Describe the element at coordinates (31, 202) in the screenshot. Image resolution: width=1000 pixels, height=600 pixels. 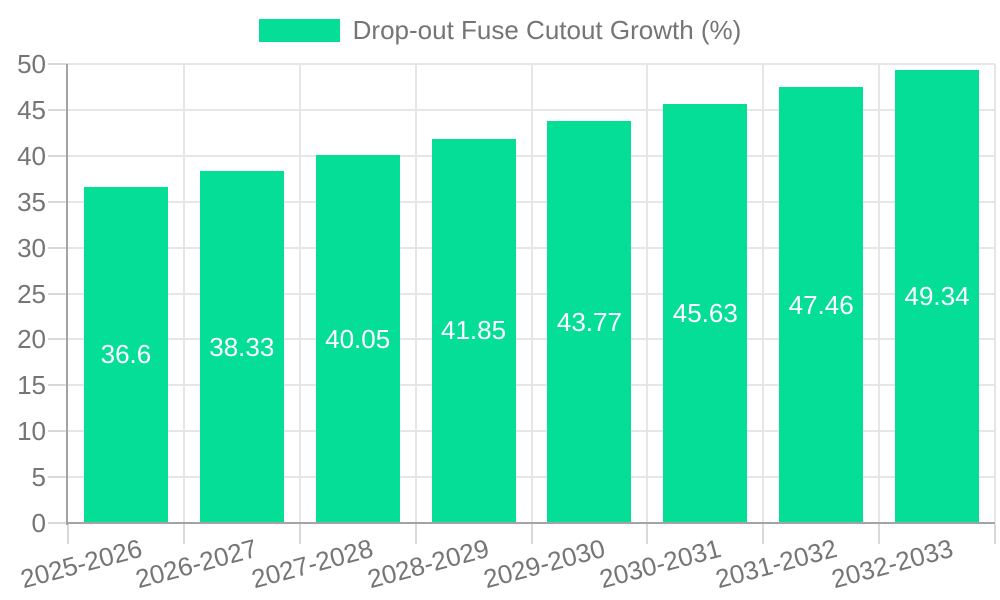
I see `y-axis-label: 35` at that location.